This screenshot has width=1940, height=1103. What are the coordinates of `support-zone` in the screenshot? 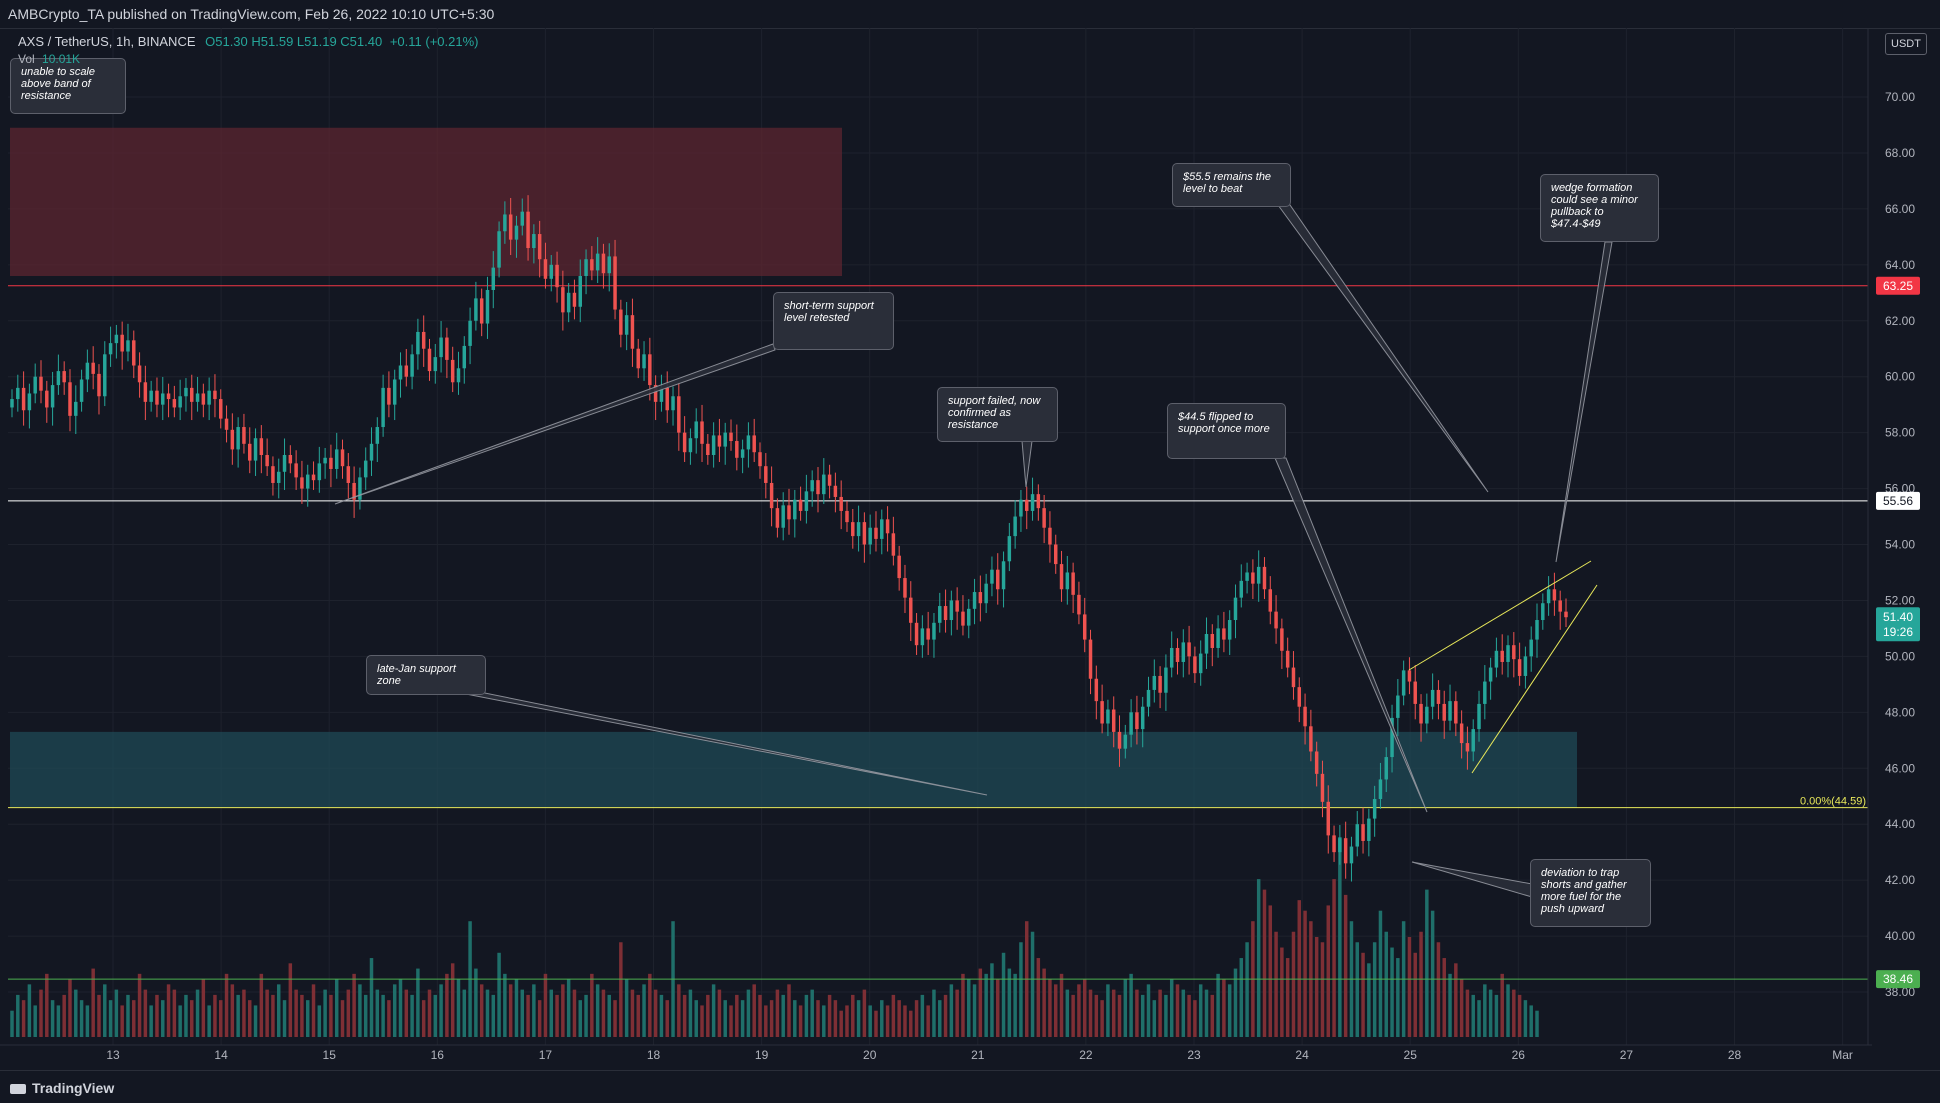 It's located at (793, 769).